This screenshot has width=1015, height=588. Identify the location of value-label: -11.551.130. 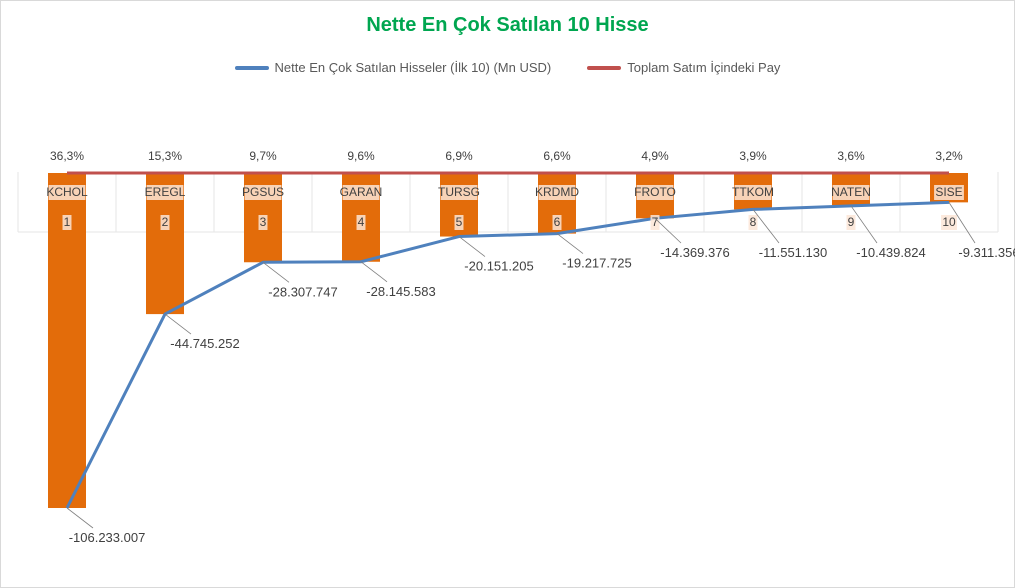
(793, 252).